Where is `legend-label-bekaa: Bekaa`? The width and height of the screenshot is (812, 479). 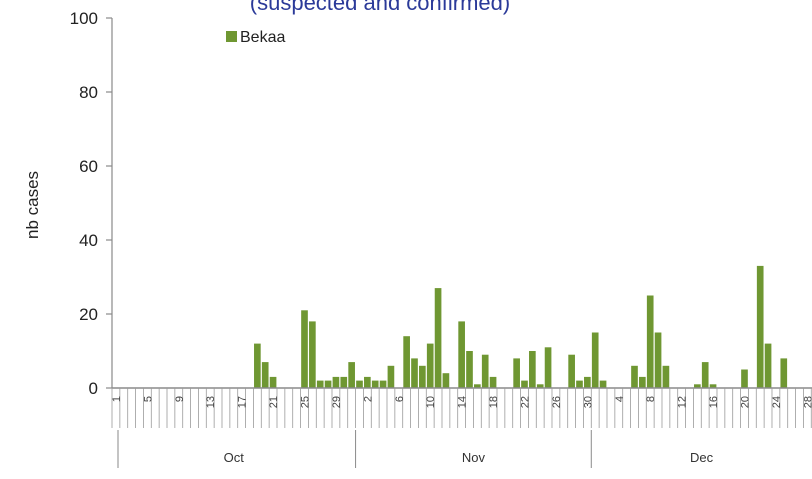 legend-label-bekaa: Bekaa is located at coordinates (262, 37).